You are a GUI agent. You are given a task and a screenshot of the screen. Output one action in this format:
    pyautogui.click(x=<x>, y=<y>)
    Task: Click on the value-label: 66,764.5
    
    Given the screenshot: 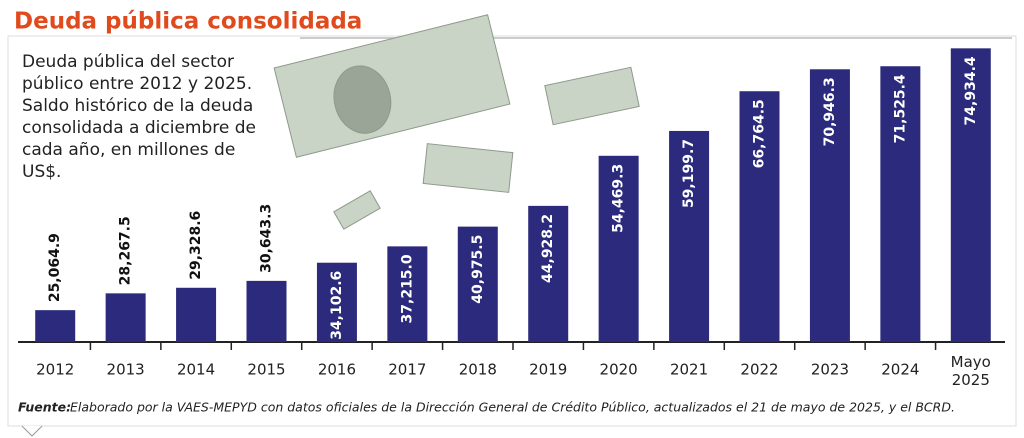 What is the action you would take?
    pyautogui.click(x=760, y=133)
    